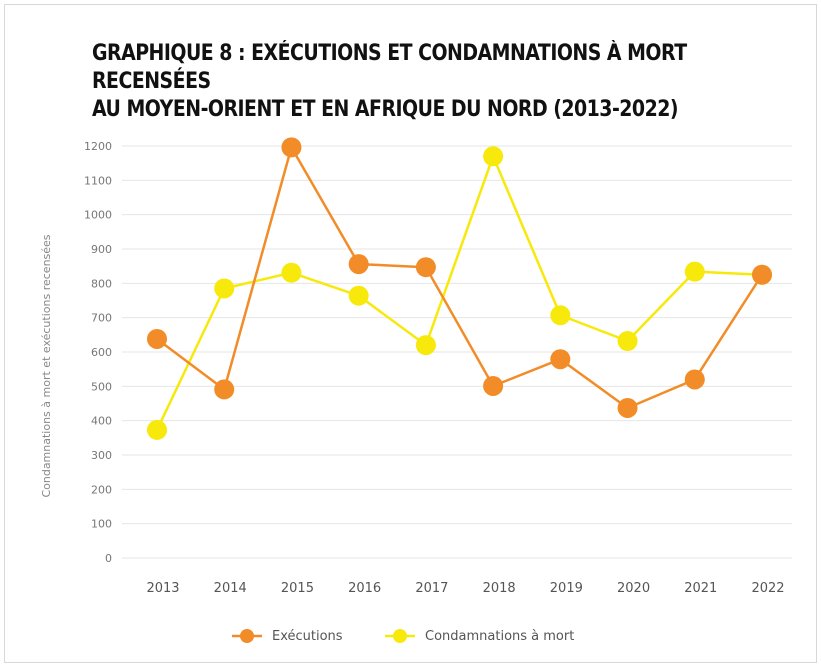 The height and width of the screenshot is (667, 821). Describe the element at coordinates (101, 455) in the screenshot. I see `y-tick-label: 300` at that location.